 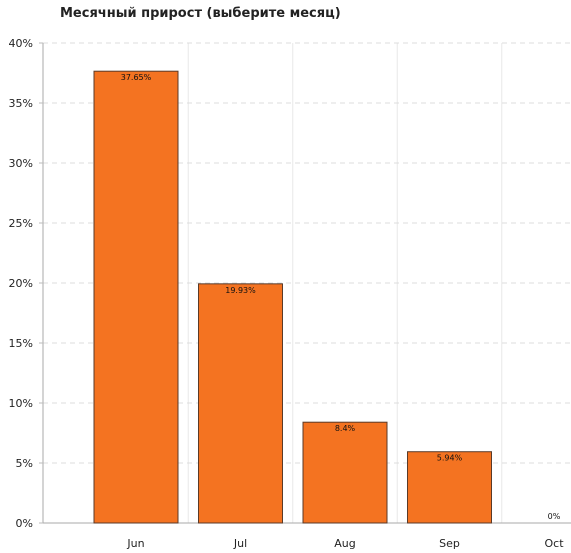 What do you see at coordinates (554, 543) in the screenshot?
I see `x-tick-label: Oct` at bounding box center [554, 543].